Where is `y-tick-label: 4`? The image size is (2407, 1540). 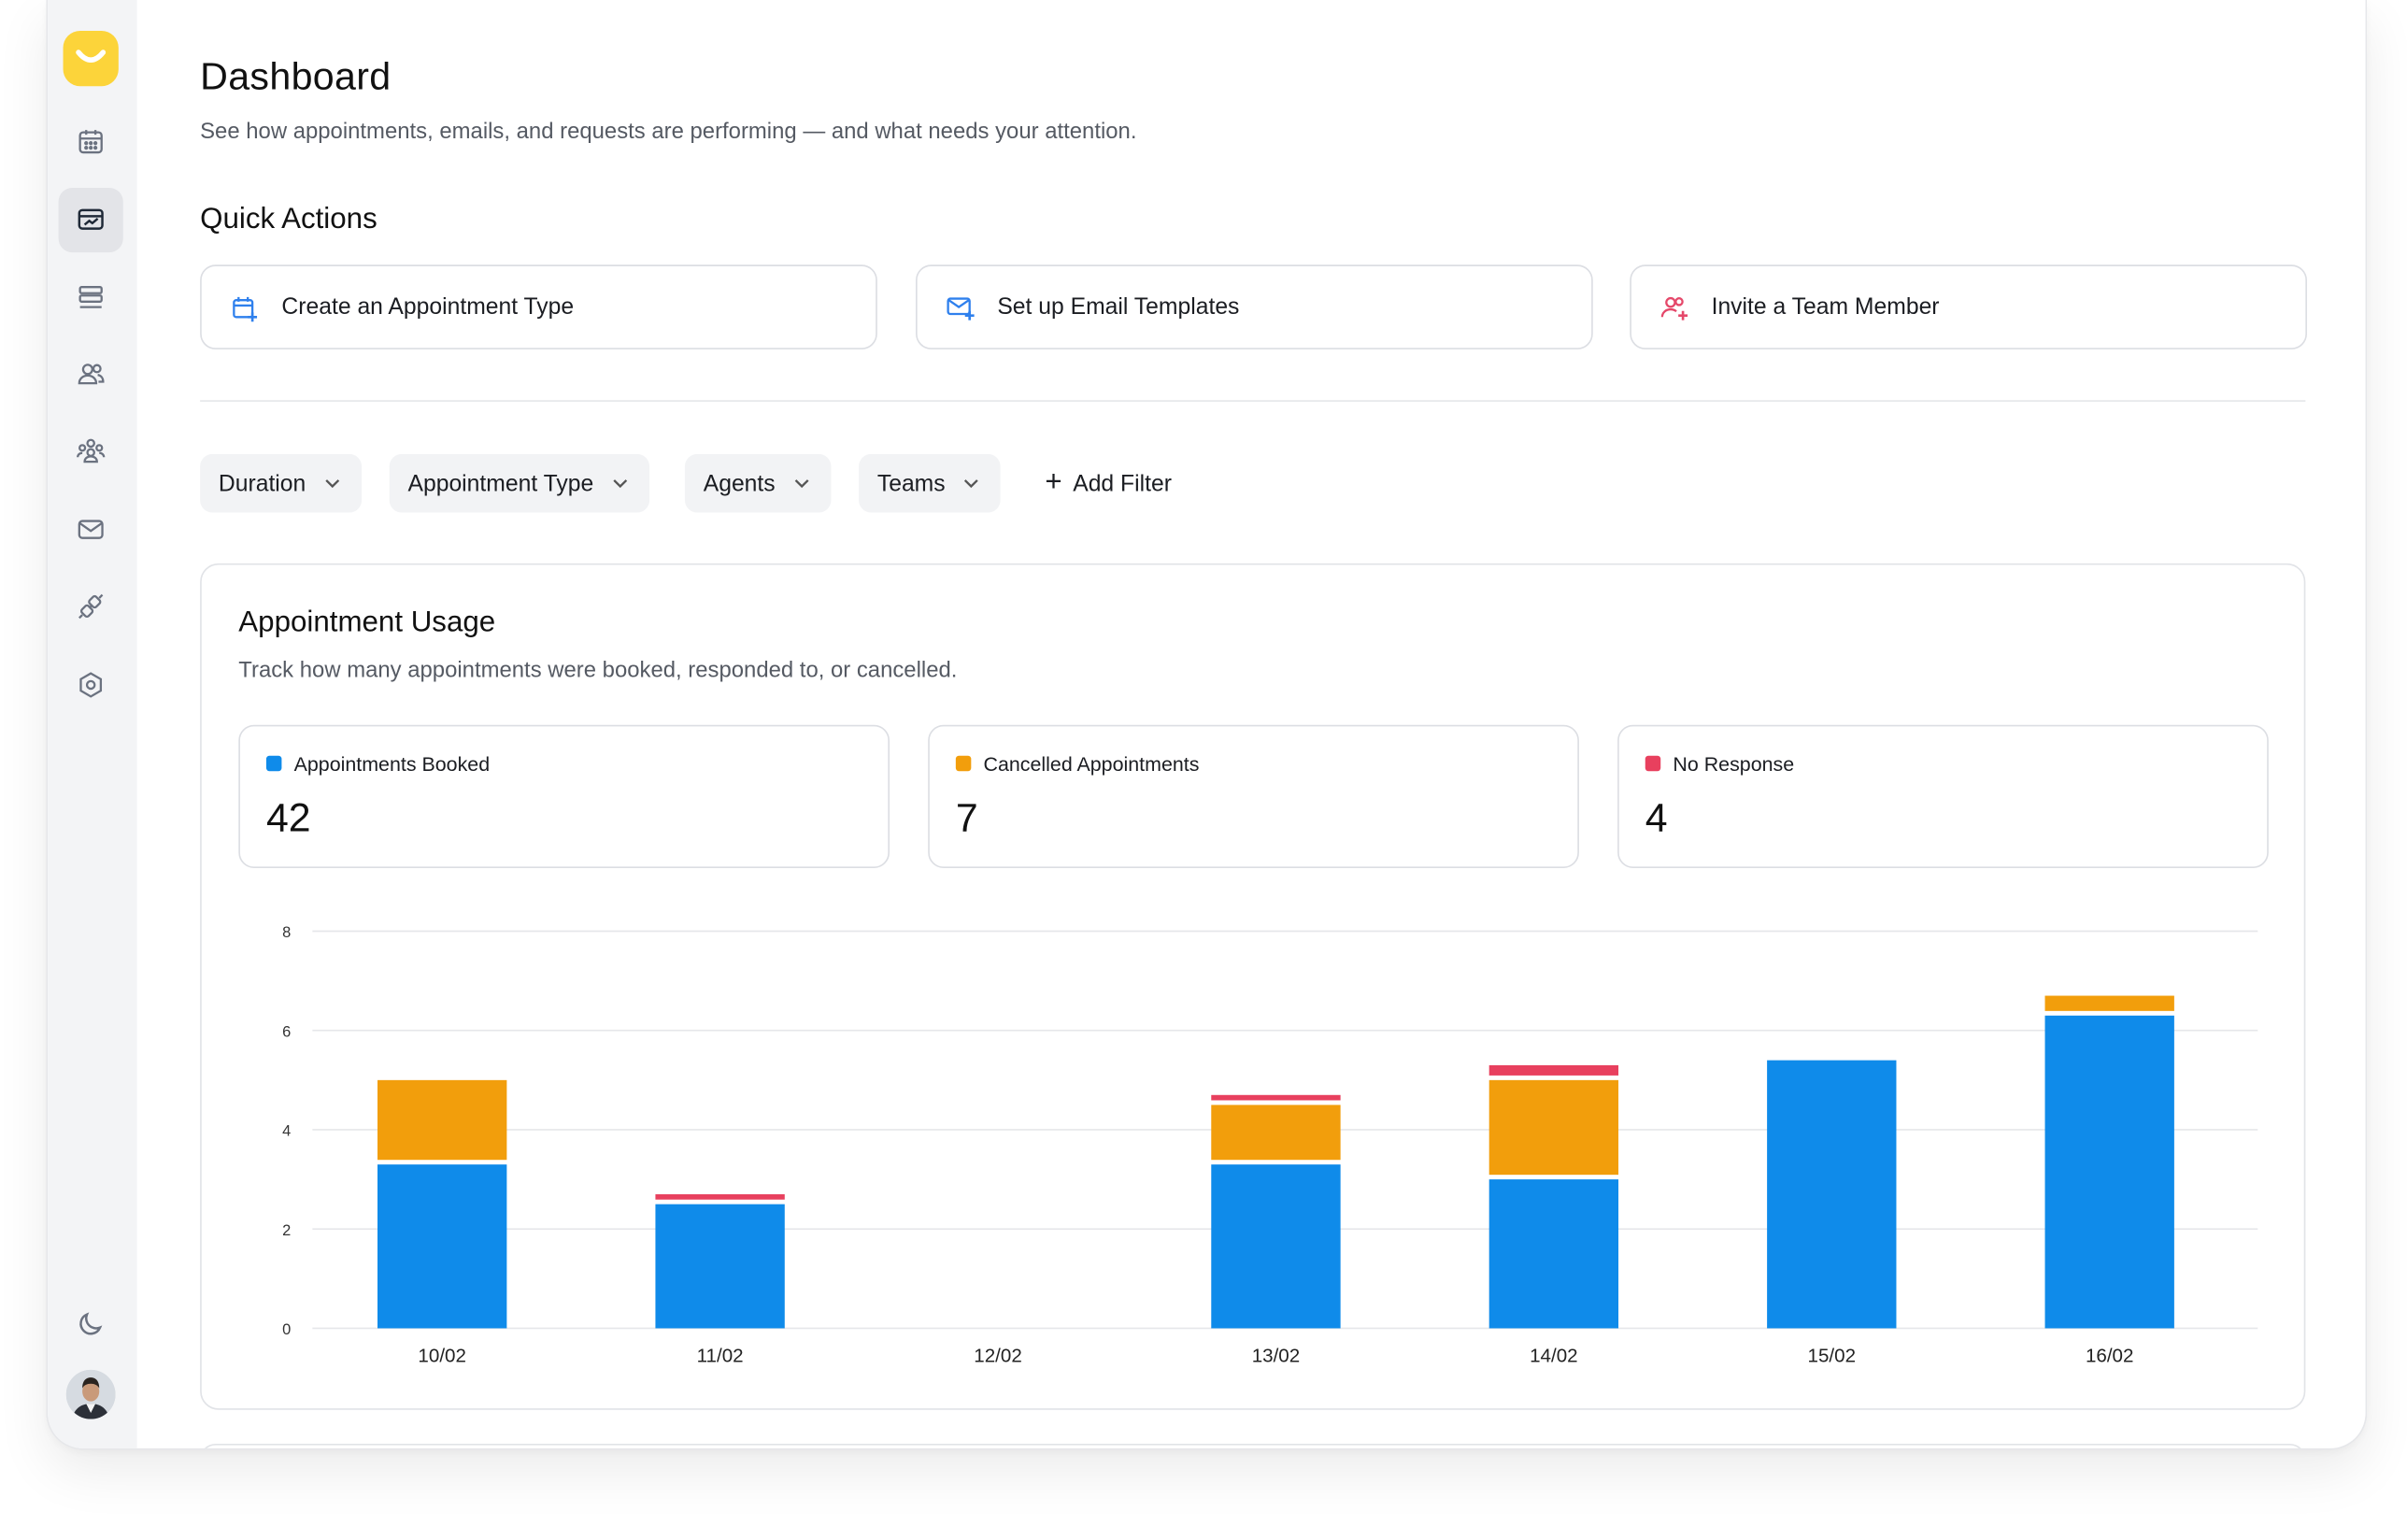
y-tick-label: 4 is located at coordinates (286, 1131).